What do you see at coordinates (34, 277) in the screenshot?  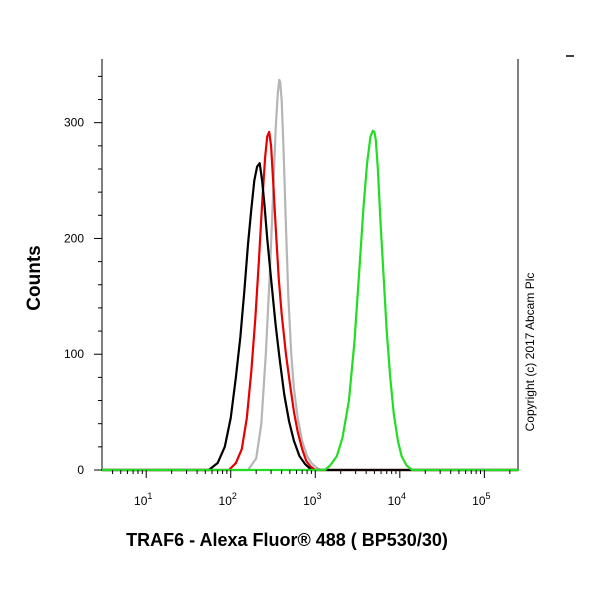 I see `y-axis-label: Counts` at bounding box center [34, 277].